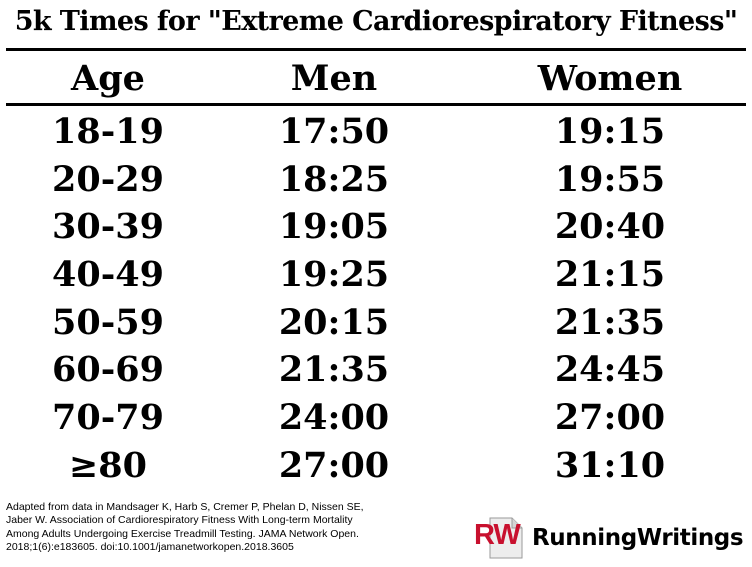  What do you see at coordinates (610, 418) in the screenshot?
I see `women-time-cell: 27:00` at bounding box center [610, 418].